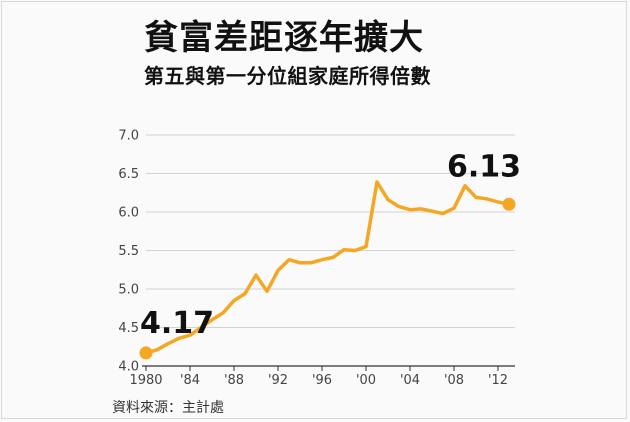 This screenshot has height=422, width=630. Describe the element at coordinates (484, 166) in the screenshot. I see `end-value-label: 6.13` at that location.